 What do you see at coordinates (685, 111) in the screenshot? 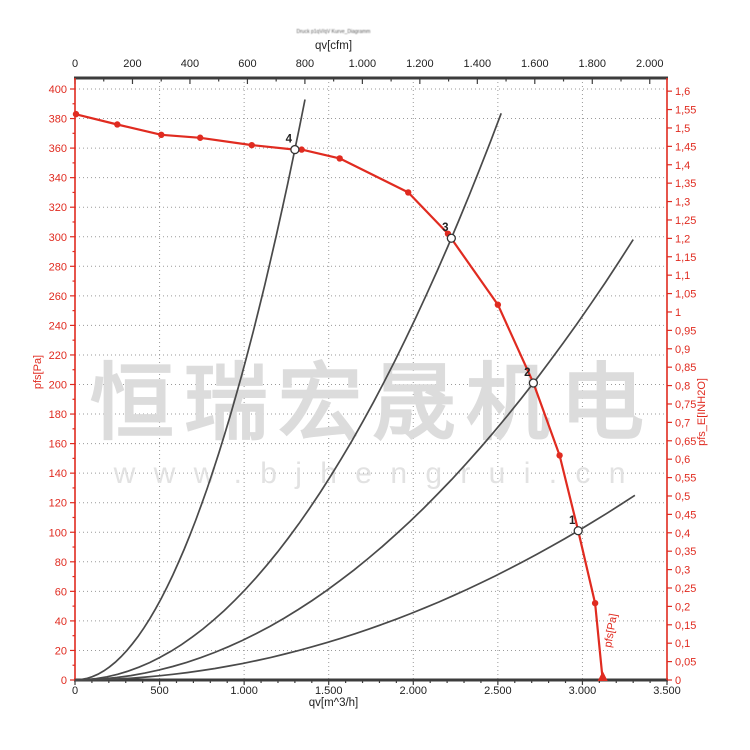
I see `right-axis-tick-label: 1,55` at bounding box center [685, 111].